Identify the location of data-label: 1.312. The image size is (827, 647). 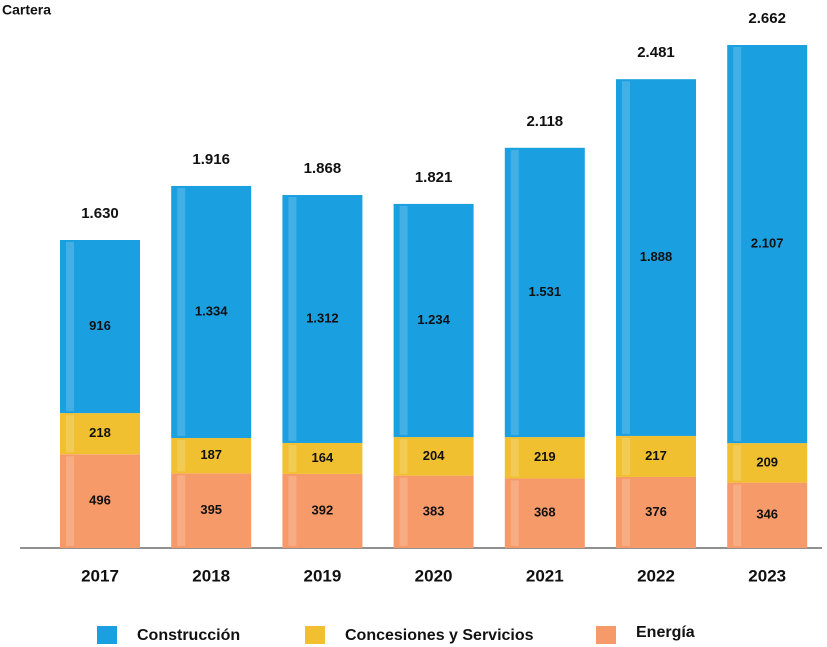
(322, 317).